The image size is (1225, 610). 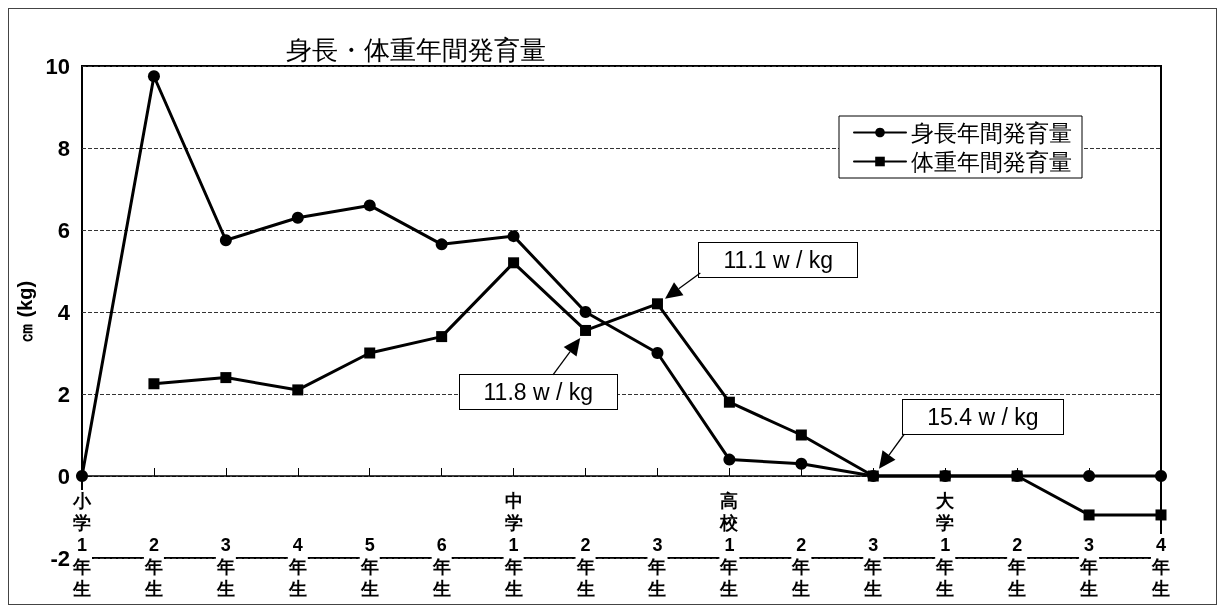 What do you see at coordinates (63, 394) in the screenshot?
I see `y-tick-label: 2` at bounding box center [63, 394].